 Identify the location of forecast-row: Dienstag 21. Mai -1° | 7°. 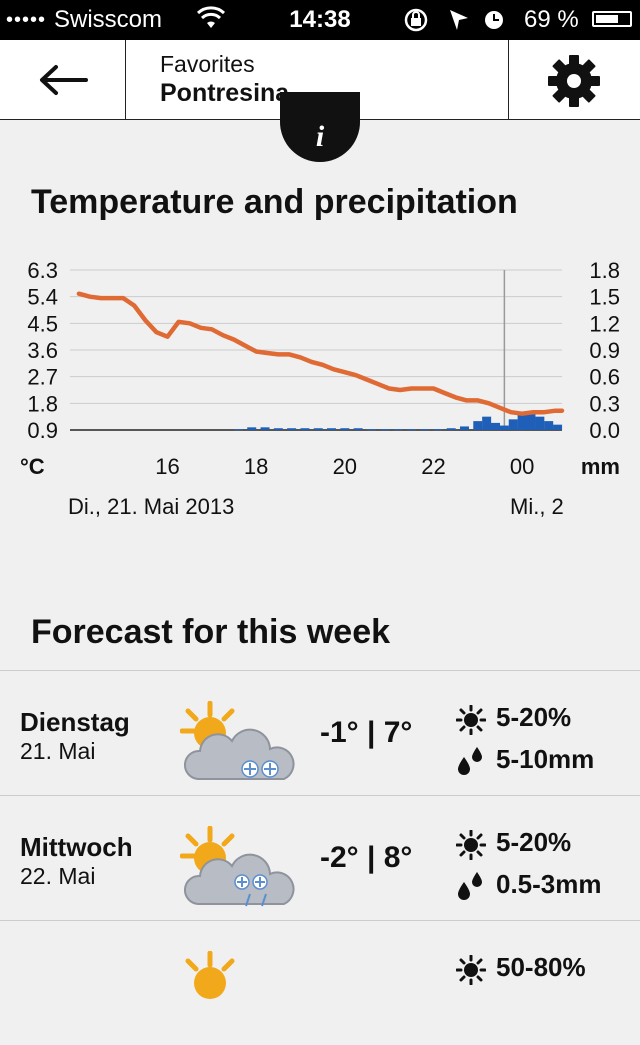
(320, 732).